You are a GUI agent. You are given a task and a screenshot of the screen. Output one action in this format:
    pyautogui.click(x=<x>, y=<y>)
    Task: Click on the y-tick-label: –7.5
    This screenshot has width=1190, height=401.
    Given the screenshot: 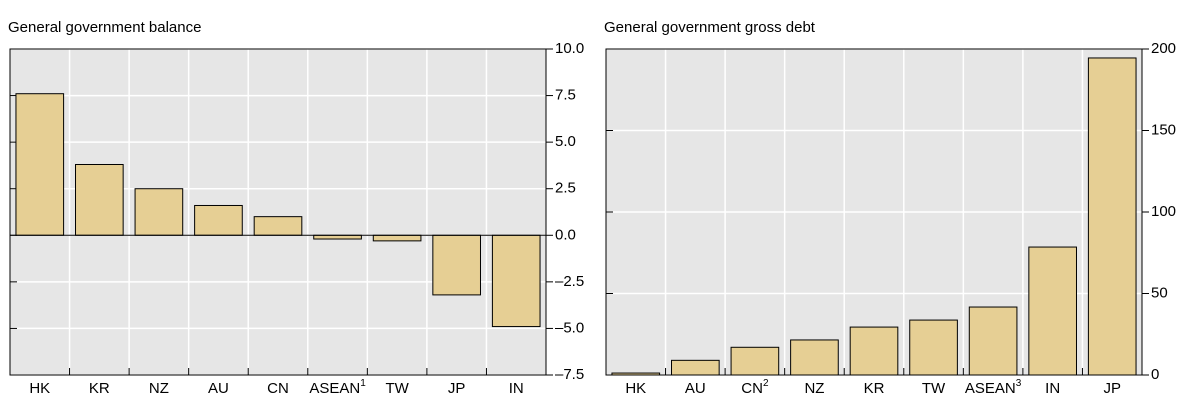 What is the action you would take?
    pyautogui.click(x=569, y=374)
    